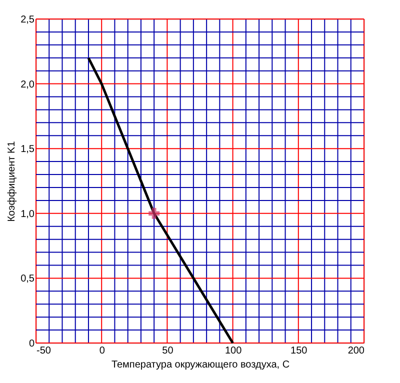 The image size is (400, 383). Describe the element at coordinates (27, 150) in the screenshot. I see `y-tick-label: 1,5` at that location.